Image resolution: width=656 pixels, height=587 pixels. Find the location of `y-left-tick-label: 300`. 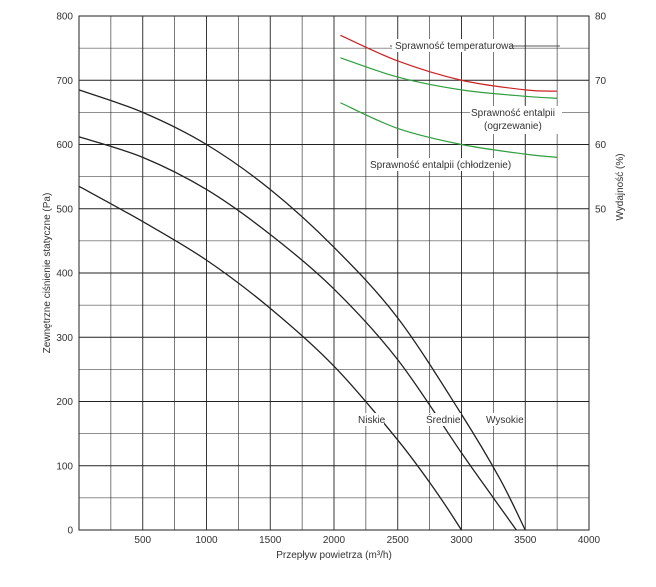

y-left-tick-label: 300 is located at coordinates (64, 338).